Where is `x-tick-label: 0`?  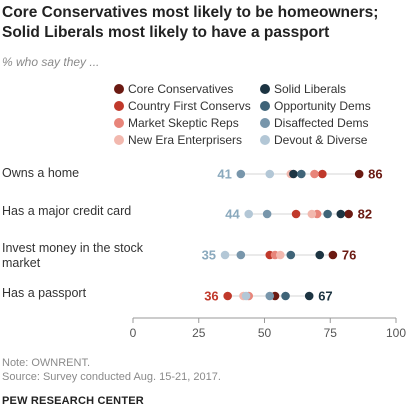 x-tick-label: 0 is located at coordinates (133, 333).